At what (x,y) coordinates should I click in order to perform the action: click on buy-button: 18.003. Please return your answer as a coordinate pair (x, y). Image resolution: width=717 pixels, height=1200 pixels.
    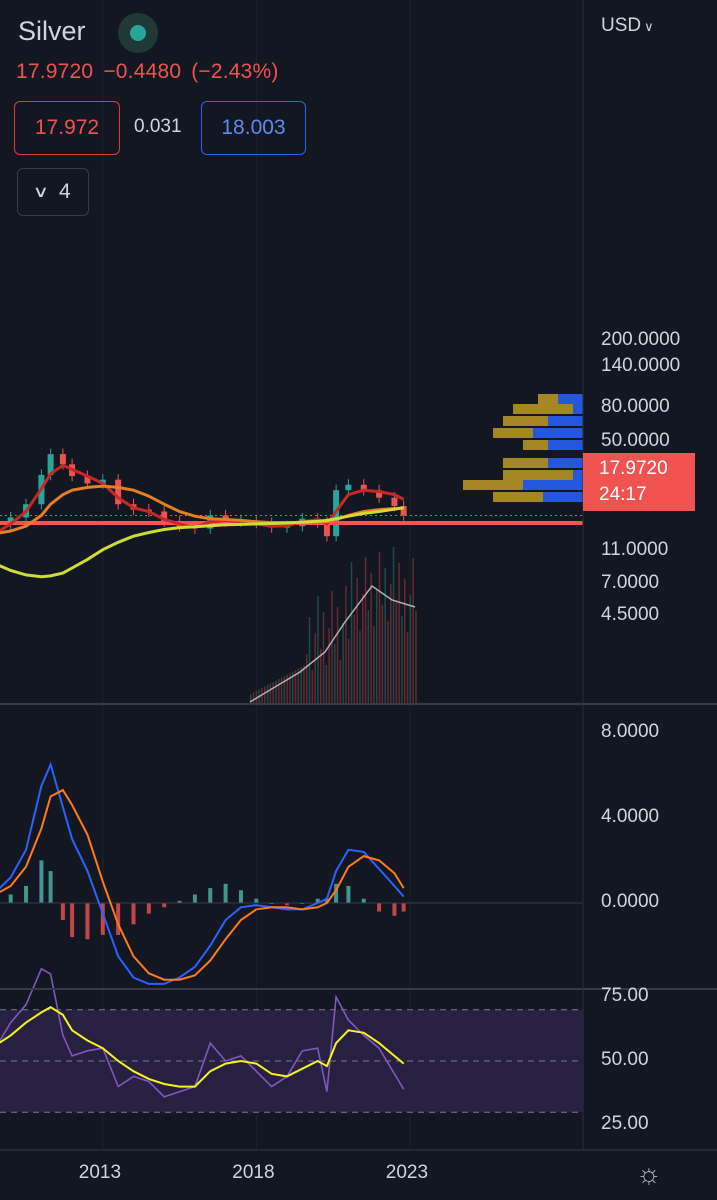
    Looking at the image, I should click on (253, 128).